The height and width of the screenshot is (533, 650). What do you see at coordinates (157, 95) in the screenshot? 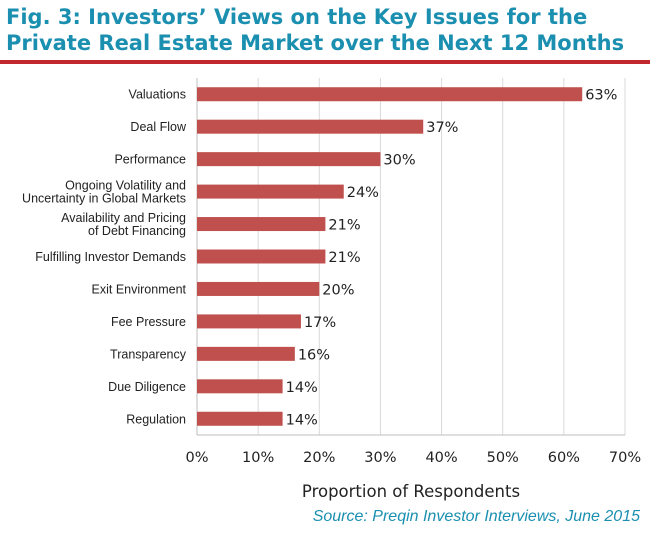
I see `category-label: Valuations` at bounding box center [157, 95].